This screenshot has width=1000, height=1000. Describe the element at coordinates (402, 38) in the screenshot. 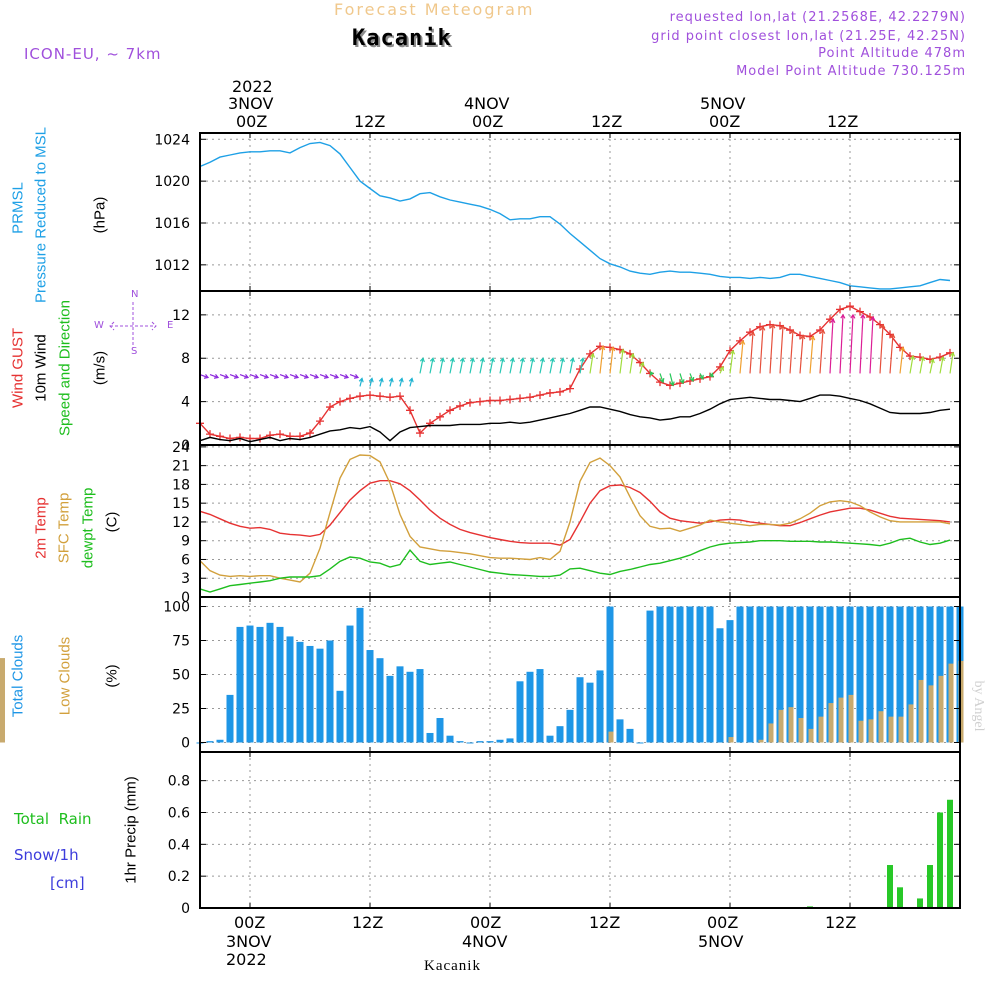

I see `location-title: Kacanik` at that location.